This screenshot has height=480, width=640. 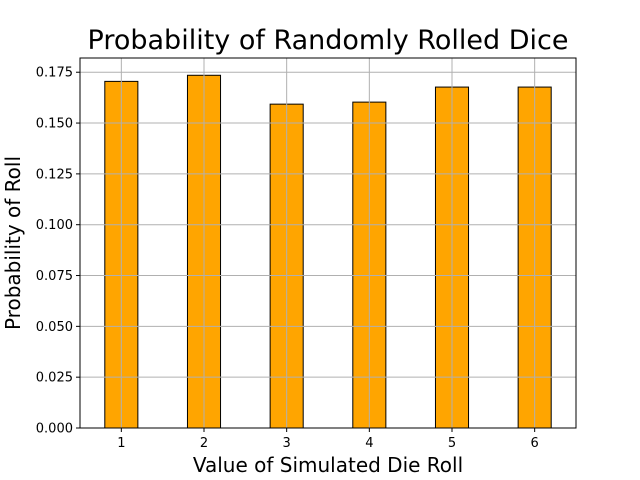 What do you see at coordinates (328, 465) in the screenshot?
I see `x-axis-label: Value of Simulated Die Roll` at bounding box center [328, 465].